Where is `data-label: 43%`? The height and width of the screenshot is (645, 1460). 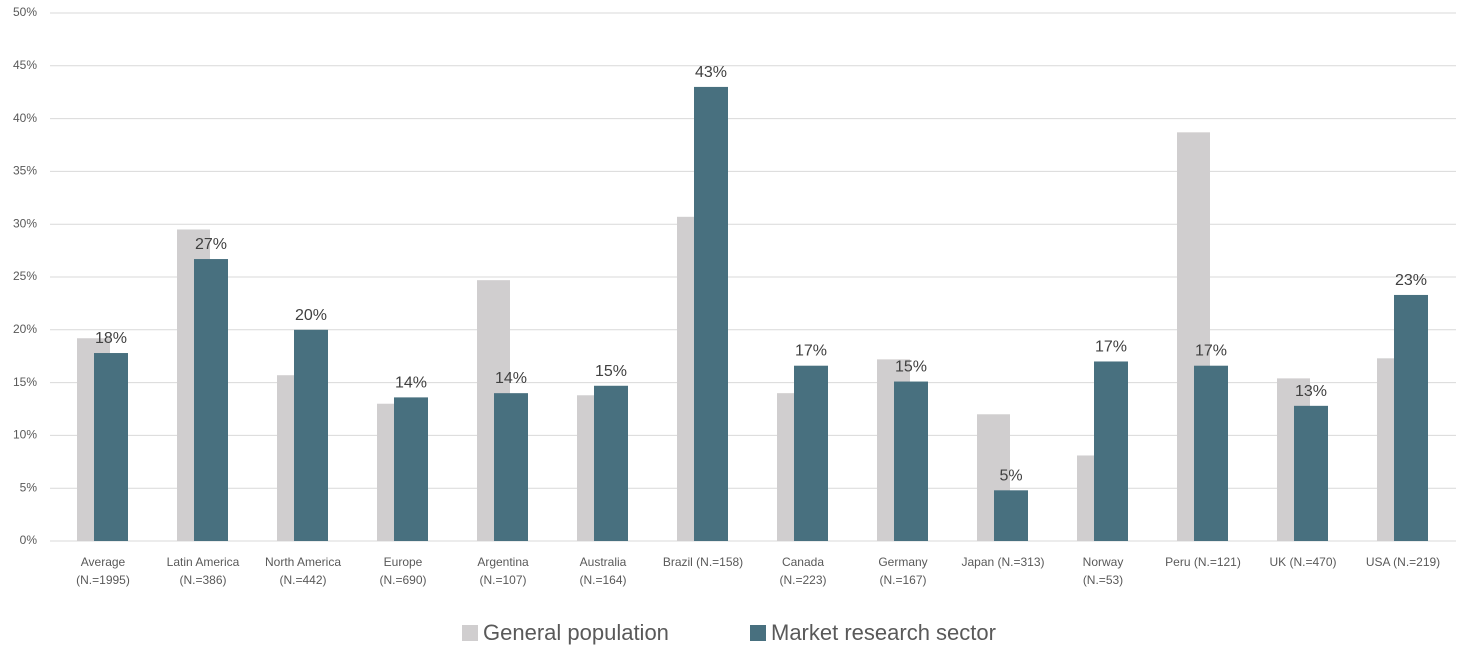 data-label: 43% is located at coordinates (711, 72).